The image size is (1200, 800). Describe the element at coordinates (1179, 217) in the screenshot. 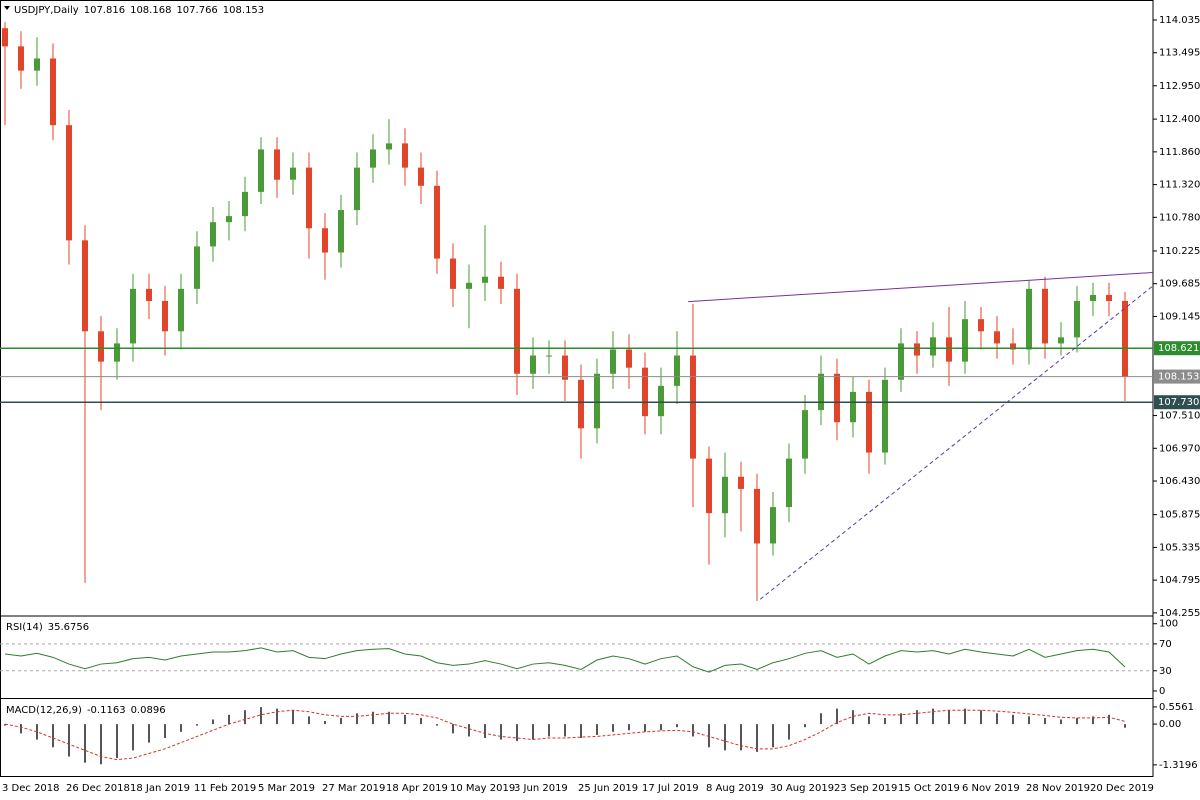

I see `y-tick-label: 110.780` at that location.